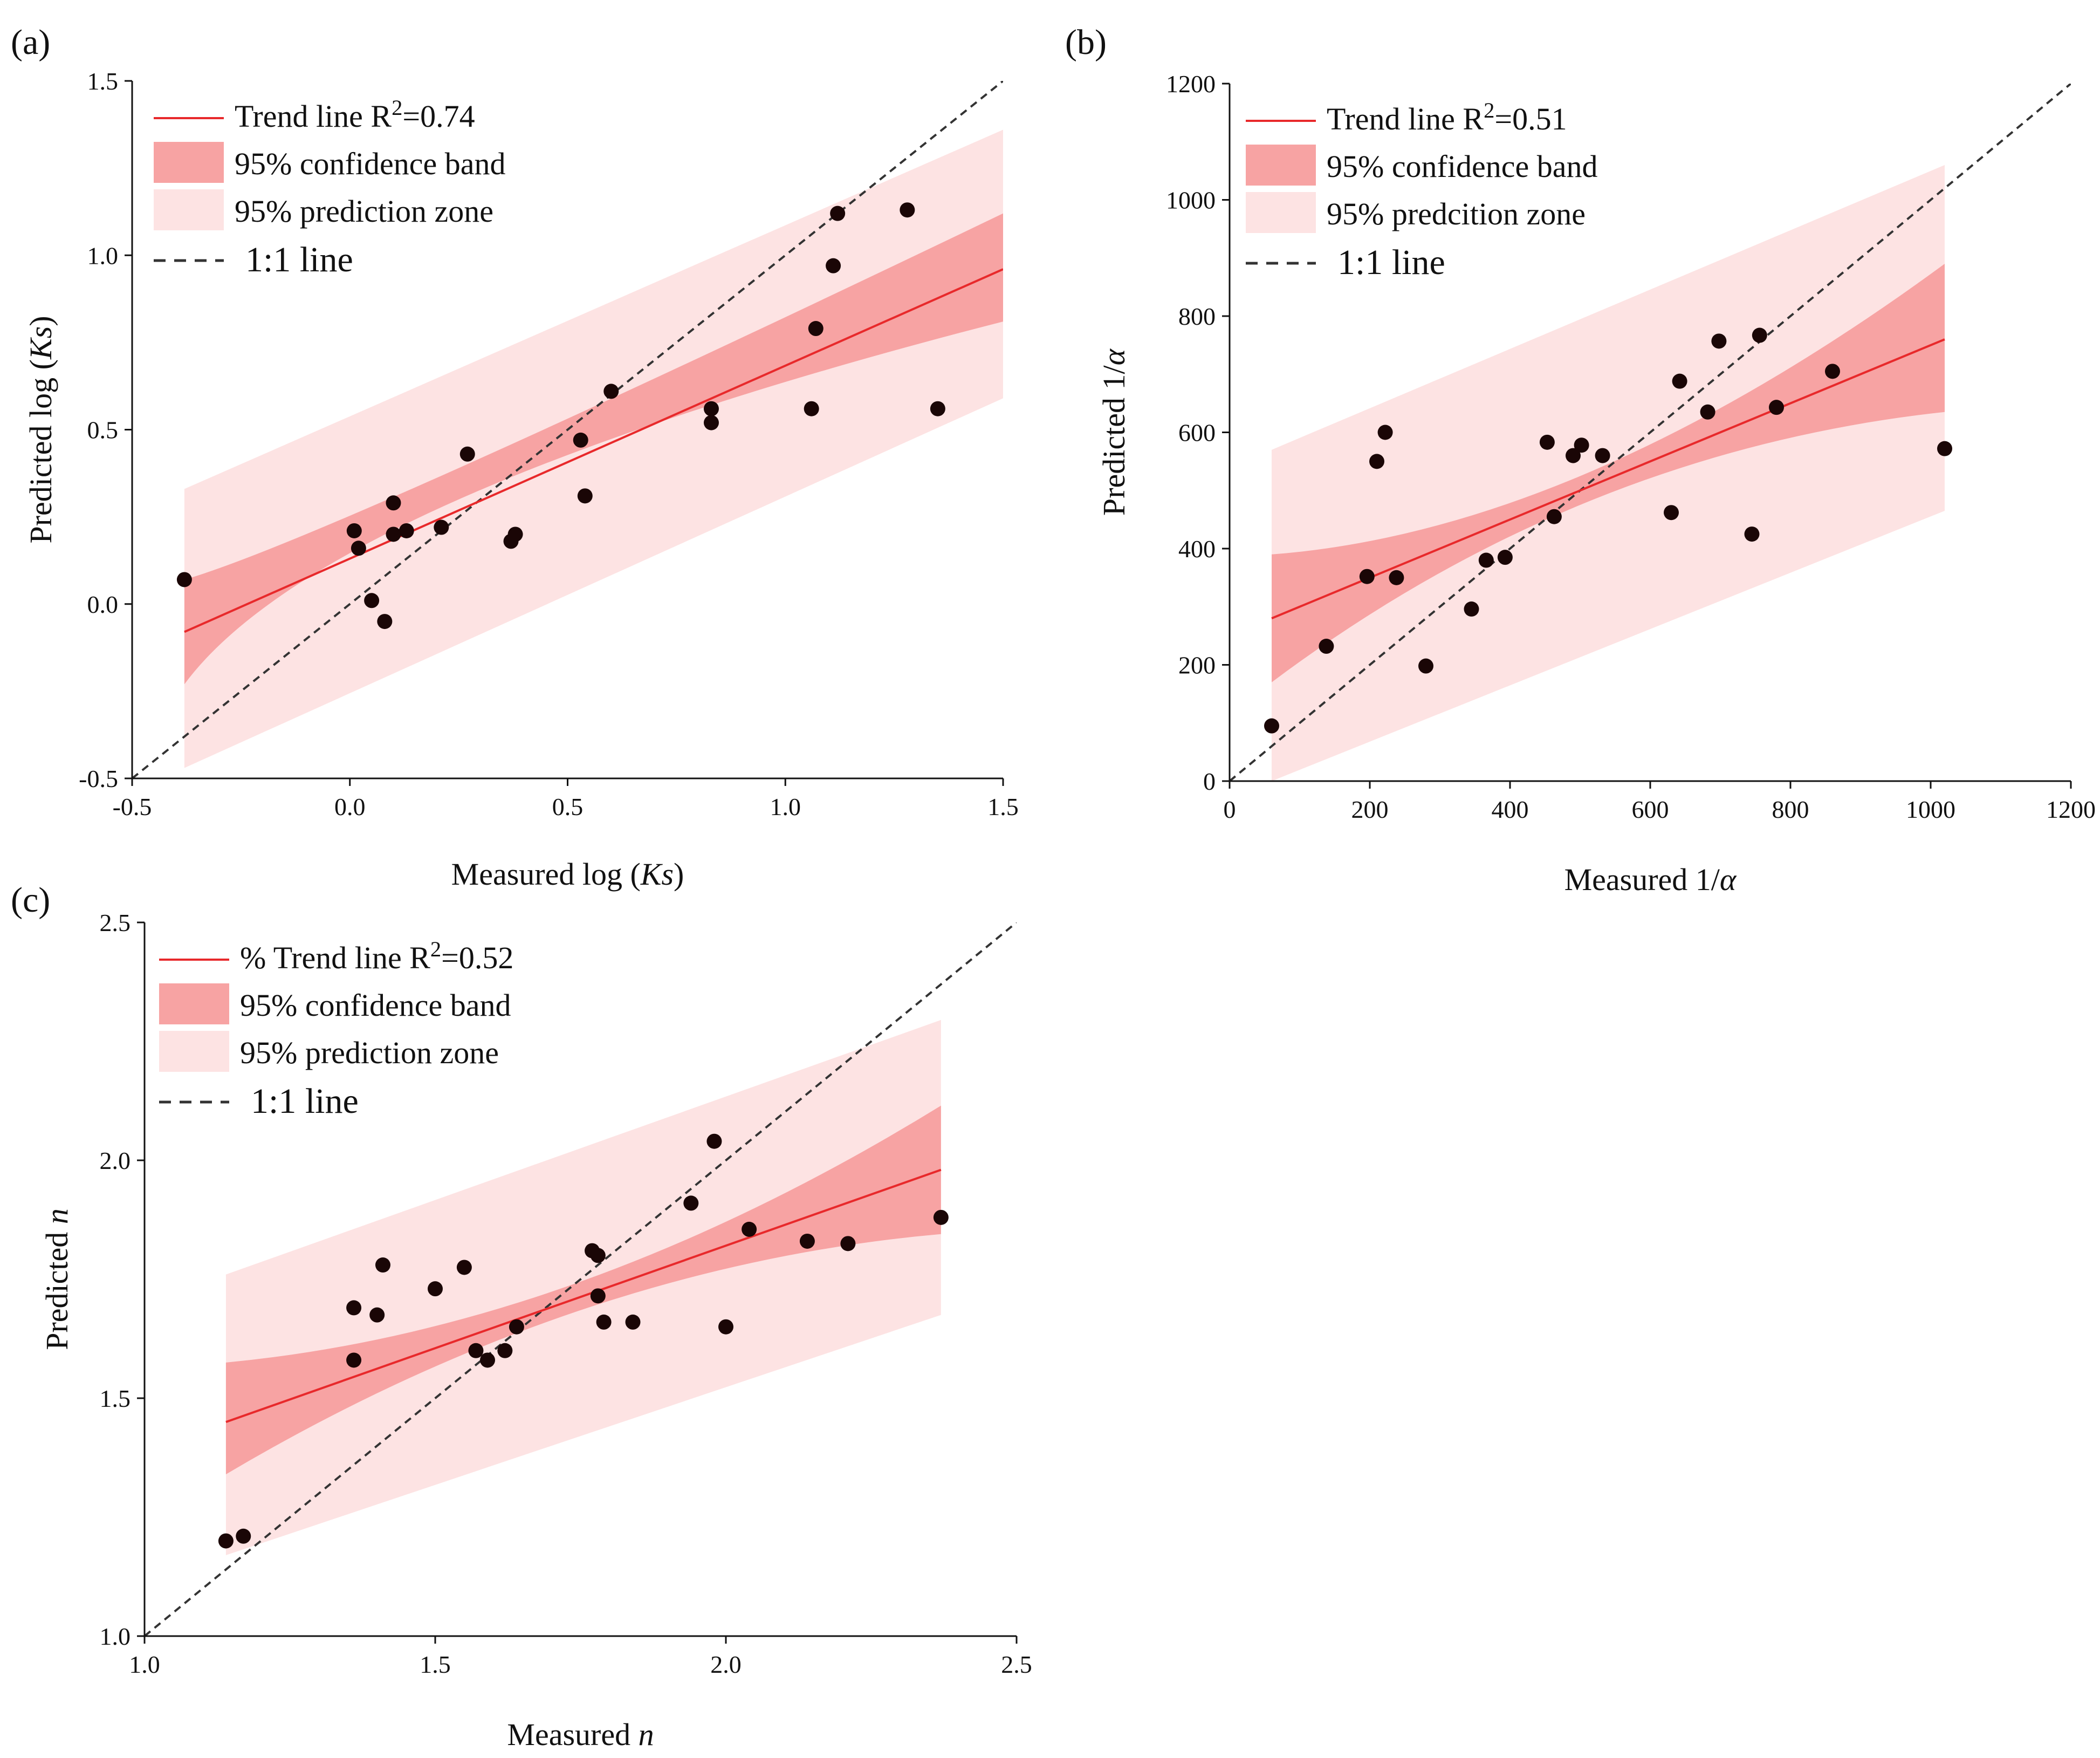 The image size is (2100, 1758). Describe the element at coordinates (561, 416) in the screenshot. I see `data-points-a` at that location.